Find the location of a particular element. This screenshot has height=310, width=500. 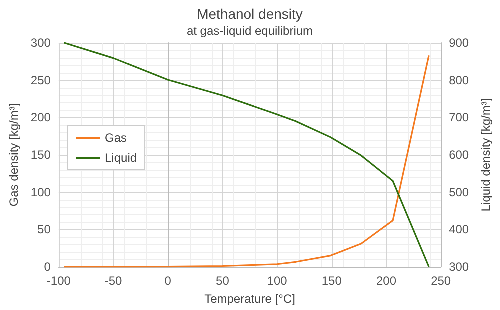

y2-tick-label: 500 is located at coordinates (459, 192).